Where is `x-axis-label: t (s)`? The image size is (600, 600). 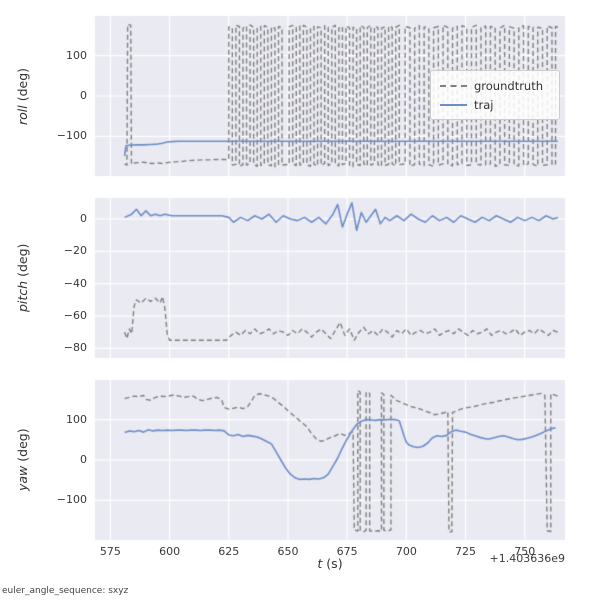
x-axis-label: t (s) is located at coordinates (330, 563).